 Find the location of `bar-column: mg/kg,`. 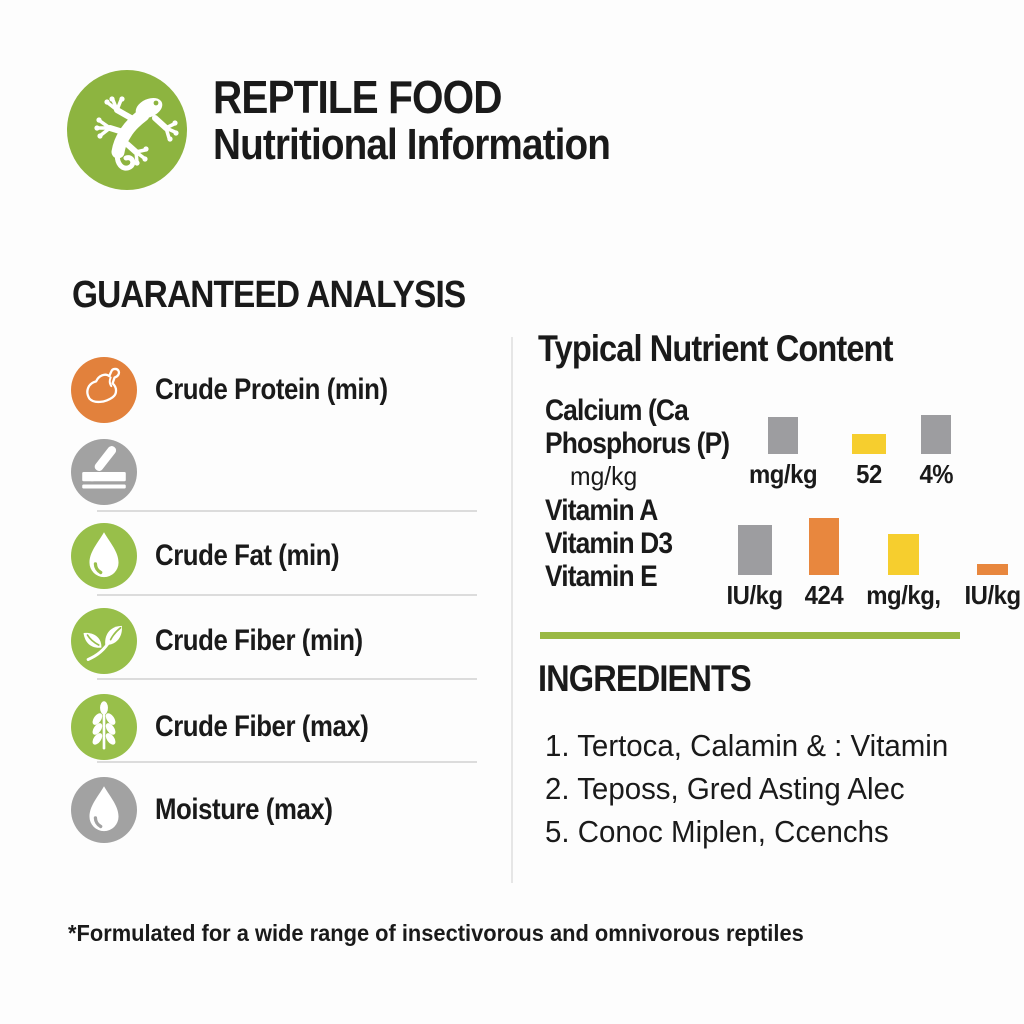

bar-column: mg/kg, is located at coordinates (903, 572).